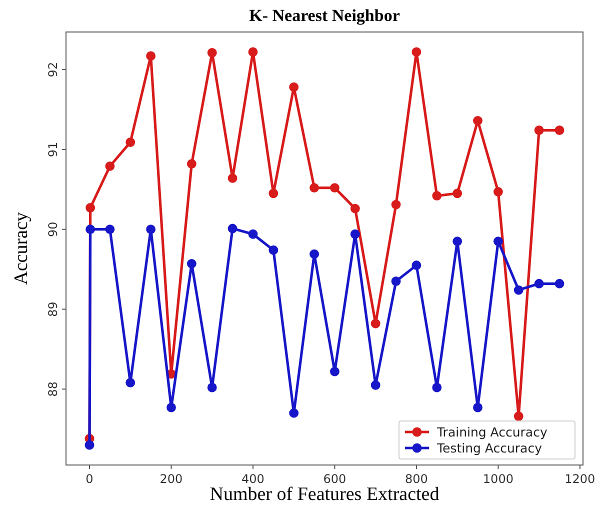 This screenshot has height=506, width=596. What do you see at coordinates (53, 229) in the screenshot?
I see `y-tick-label: 90` at bounding box center [53, 229].